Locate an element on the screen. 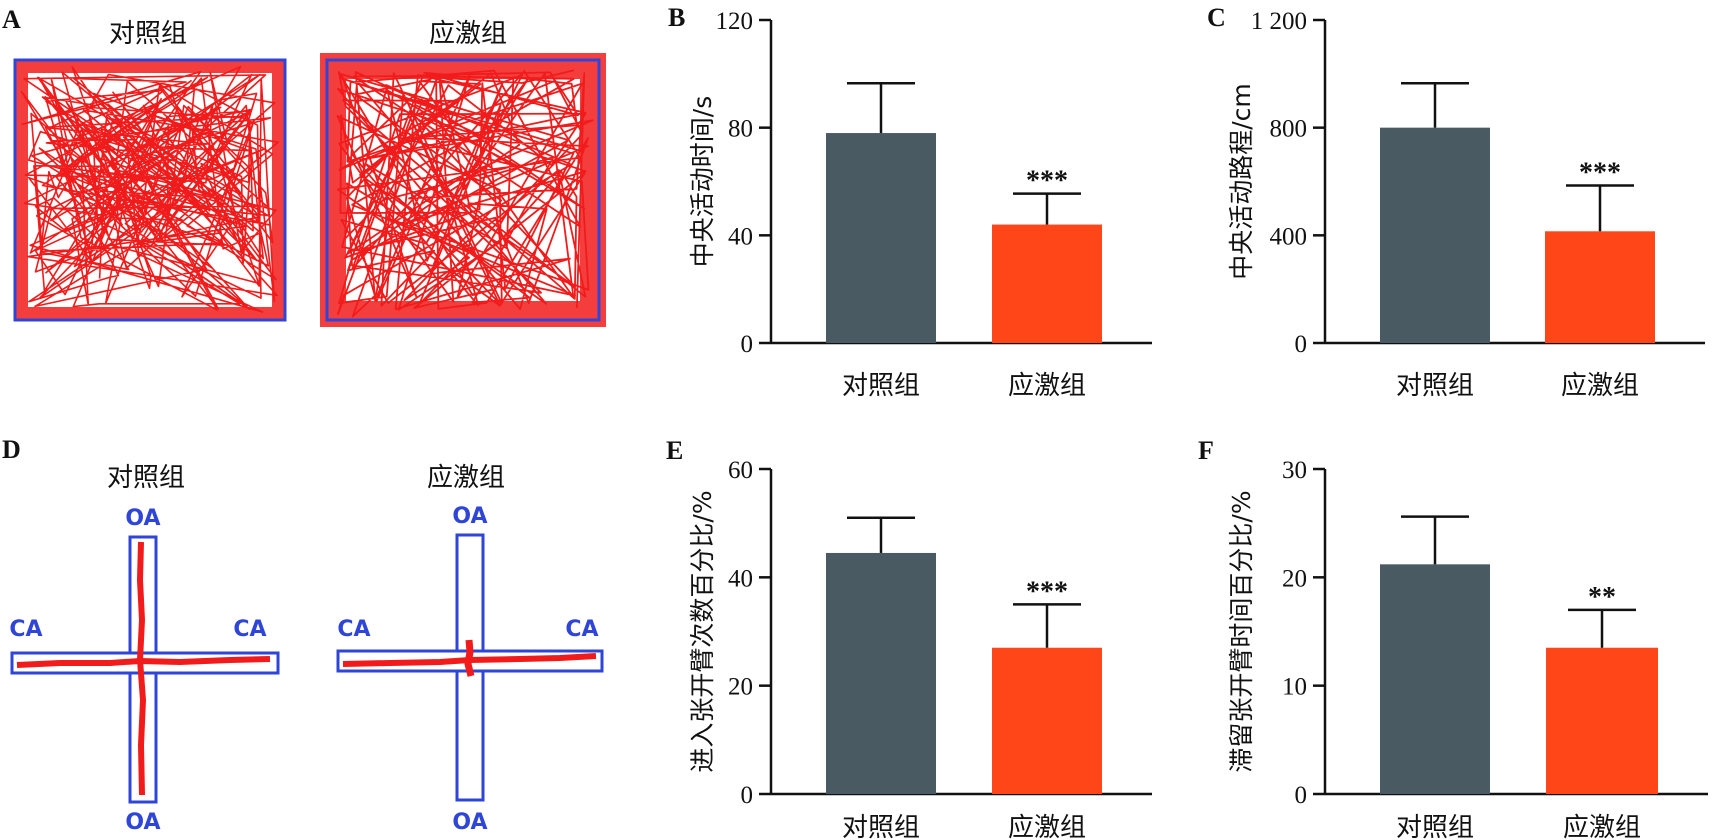 The height and width of the screenshot is (840, 1716). y-tick-label: 1 200 is located at coordinates (1279, 21).